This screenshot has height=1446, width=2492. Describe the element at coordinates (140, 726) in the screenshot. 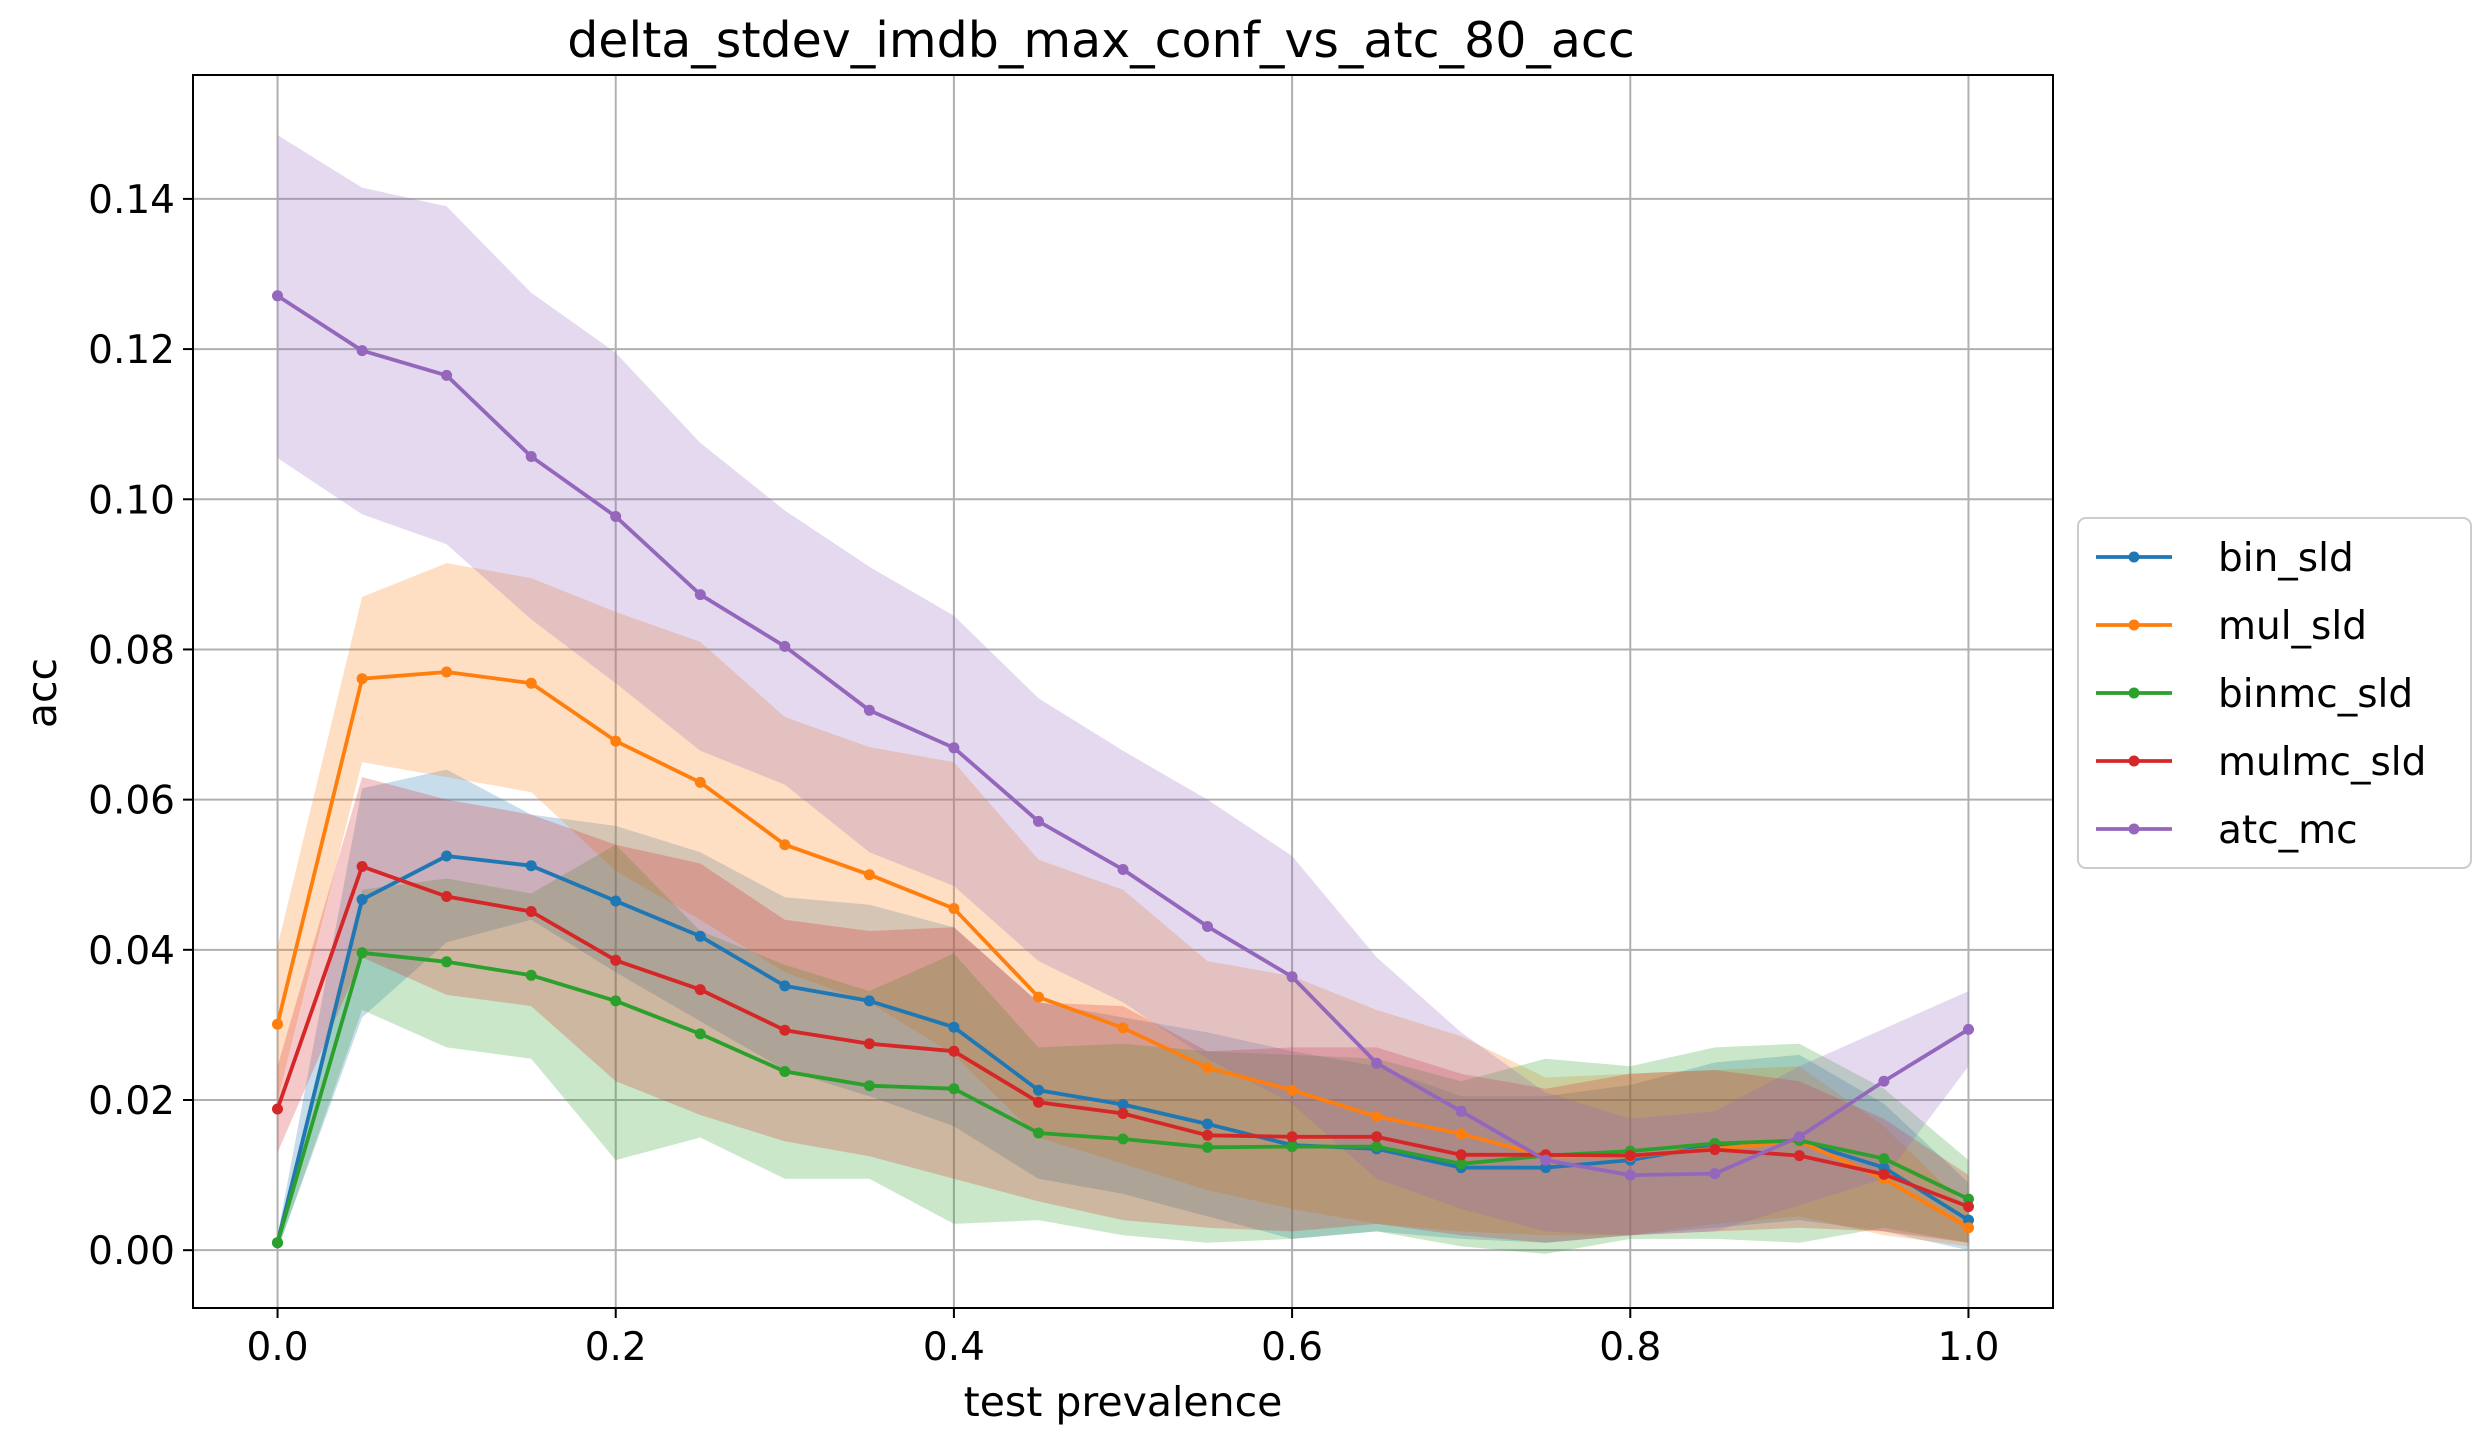

I see `y-axis-ticks: 0.00 0.02 0.04 0.06 0.08 0.10 0.12 0.14` at that location.